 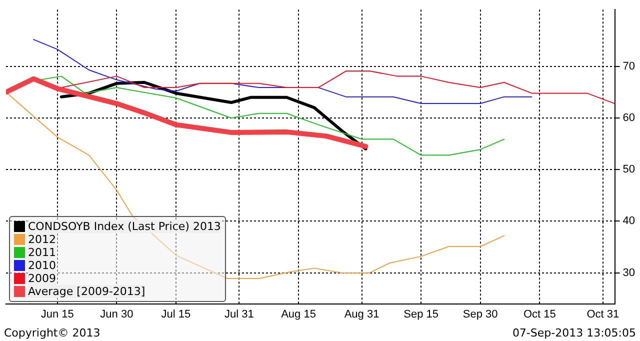 What do you see at coordinates (574, 333) in the screenshot?
I see `text: 07-Sep-2013 13:05:05` at bounding box center [574, 333].